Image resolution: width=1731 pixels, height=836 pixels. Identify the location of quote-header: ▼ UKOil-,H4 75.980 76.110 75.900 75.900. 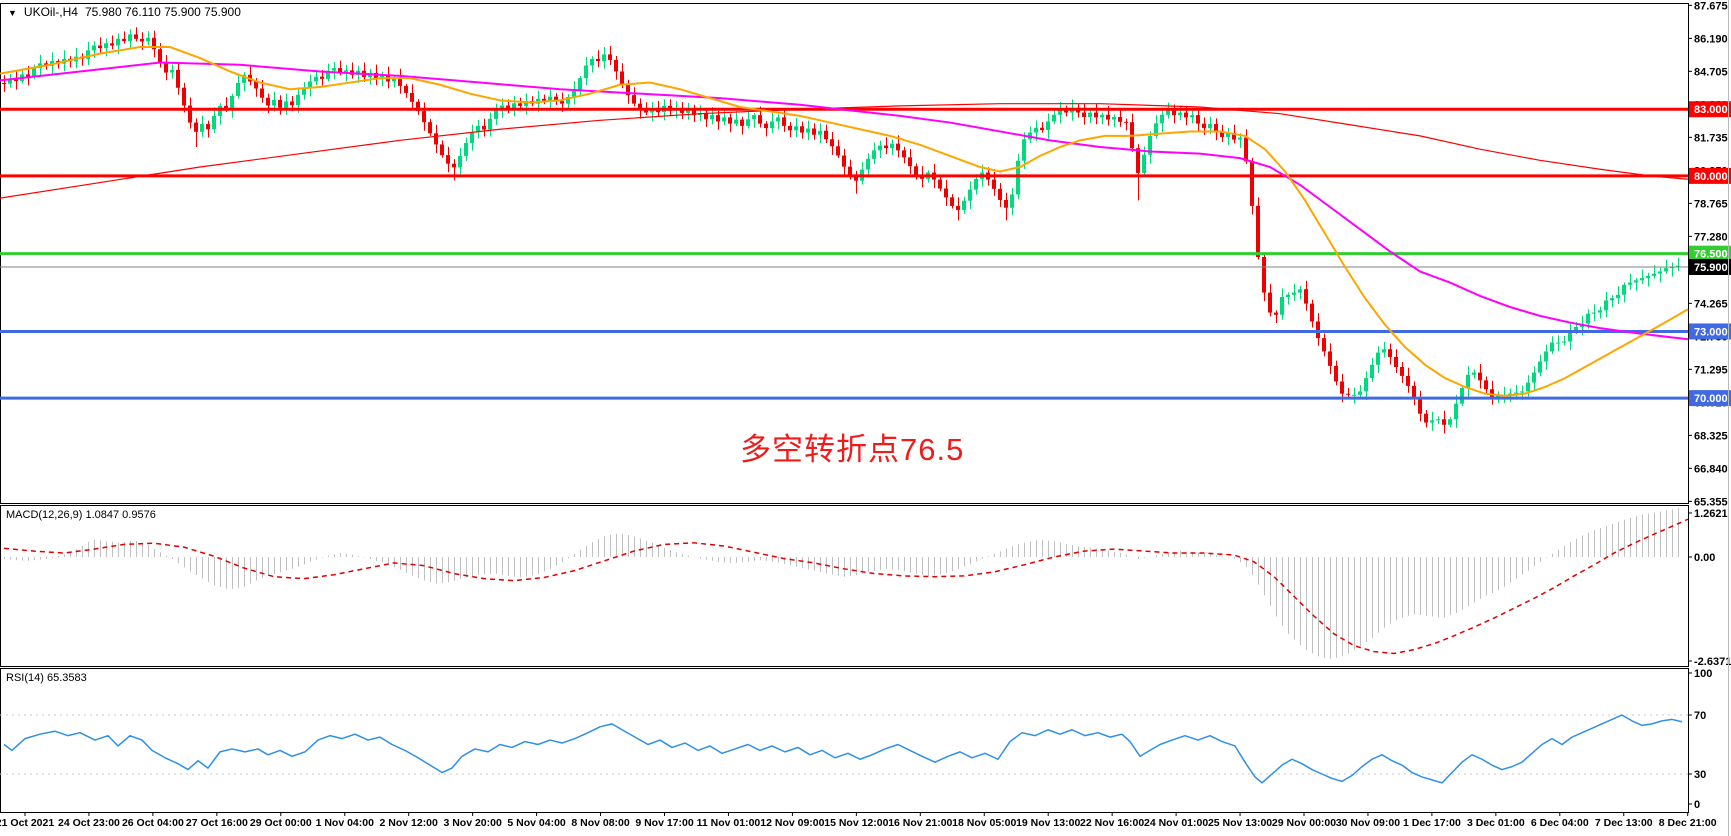
(124, 12).